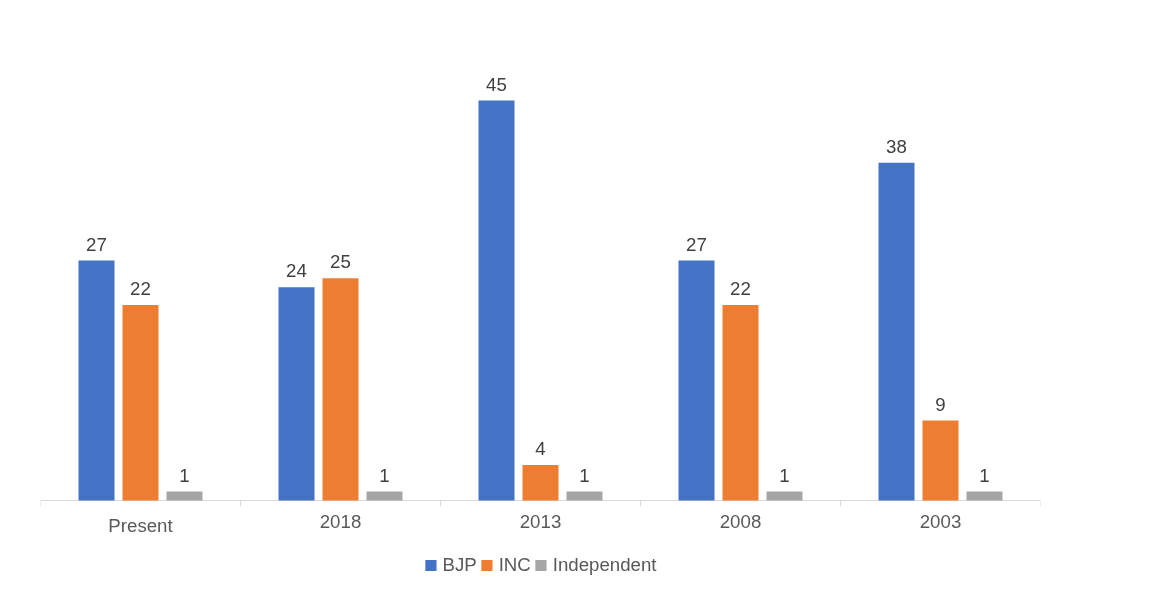 The width and height of the screenshot is (1152, 612). I want to click on data-label: 25, so click(340, 262).